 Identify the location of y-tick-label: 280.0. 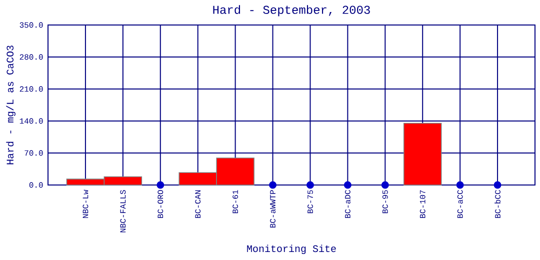
(31, 57).